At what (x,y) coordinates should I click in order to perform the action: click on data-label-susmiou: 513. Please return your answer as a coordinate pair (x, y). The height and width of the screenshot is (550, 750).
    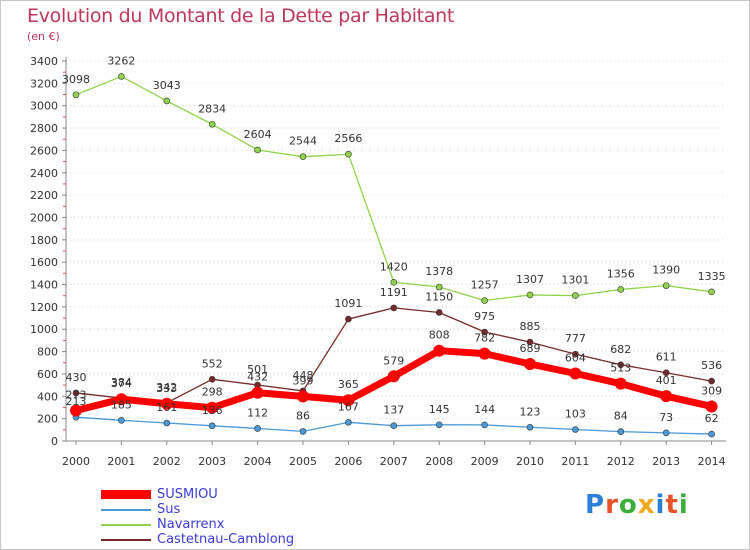
    Looking at the image, I should click on (620, 368).